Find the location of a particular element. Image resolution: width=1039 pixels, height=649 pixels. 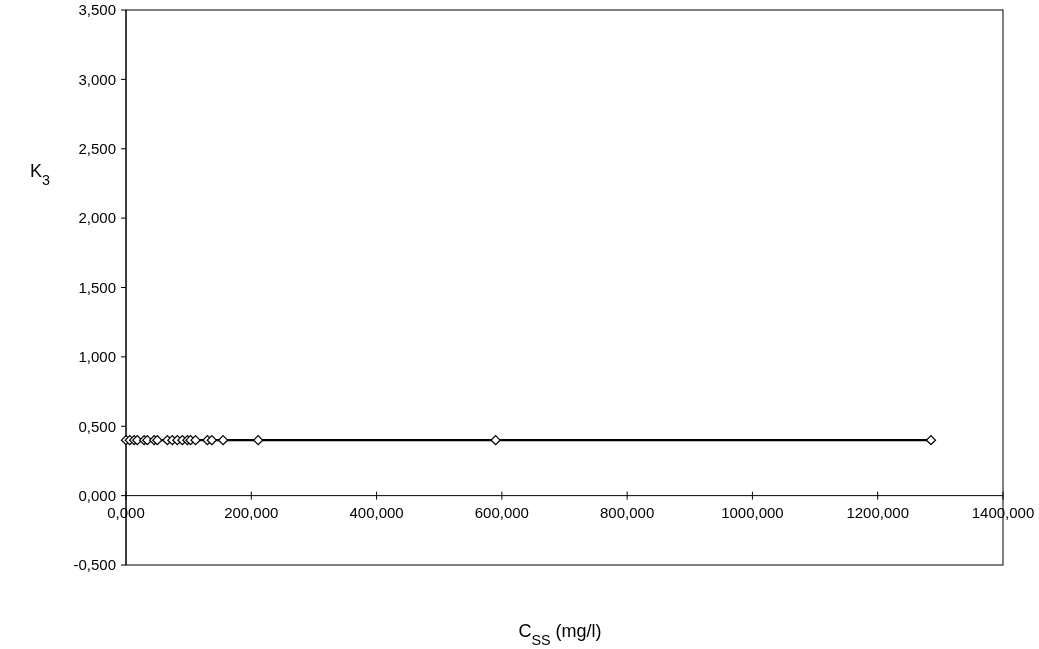

y-axis-title: K$_{3}$ is located at coordinates (40, 174).